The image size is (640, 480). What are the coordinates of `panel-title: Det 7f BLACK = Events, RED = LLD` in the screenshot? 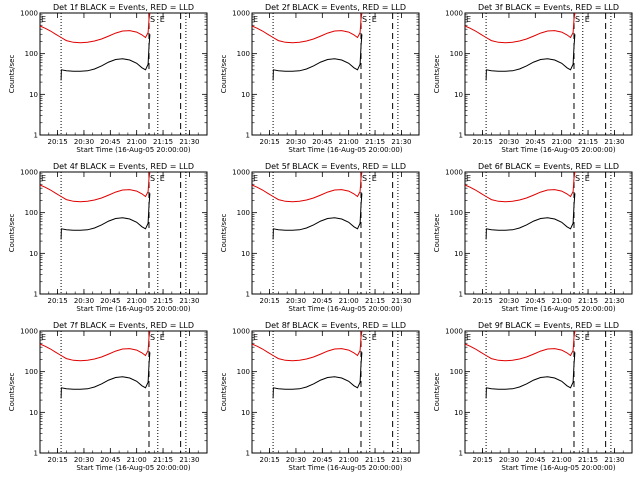 It's located at (123, 325).